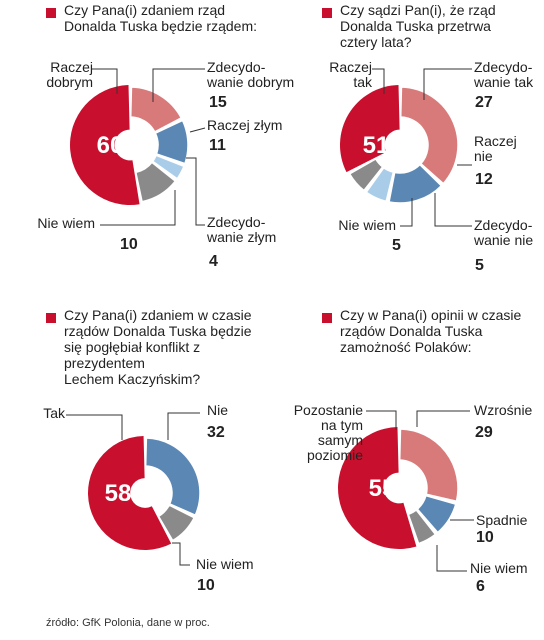  What do you see at coordinates (480, 586) in the screenshot?
I see `slice-value-nie-wiem: 6` at bounding box center [480, 586].